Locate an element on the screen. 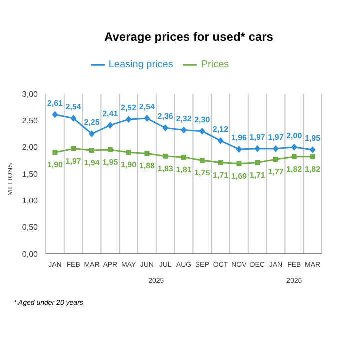 The image size is (338, 338). y-tick-label: 1,50 is located at coordinates (30, 174).